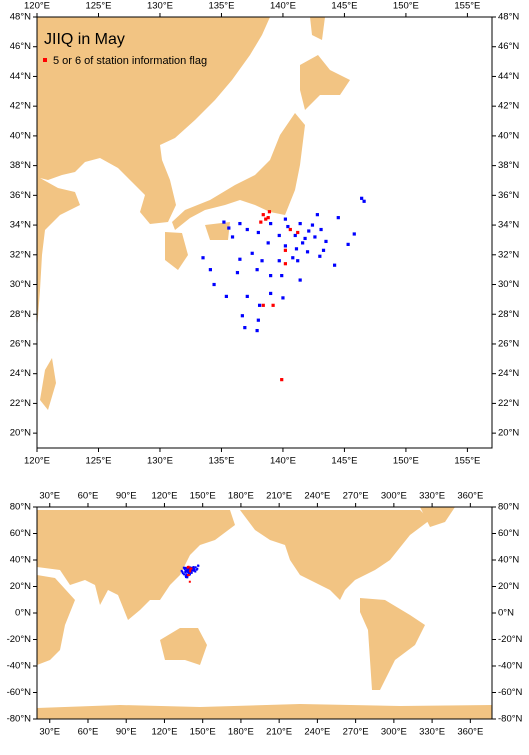 The width and height of the screenshot is (529, 755). What do you see at coordinates (508, 254) in the screenshot?
I see `y-tick-label: 32°N` at bounding box center [508, 254].